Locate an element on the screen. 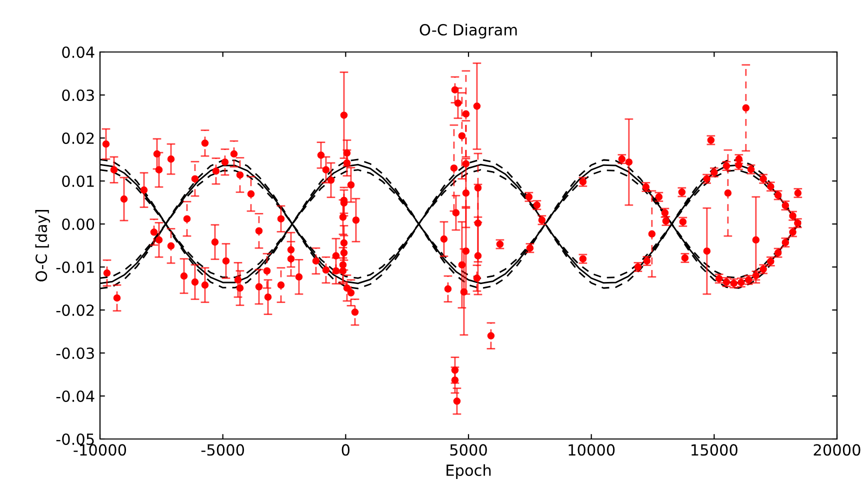  x-tick-label: -5000 is located at coordinates (222, 450).